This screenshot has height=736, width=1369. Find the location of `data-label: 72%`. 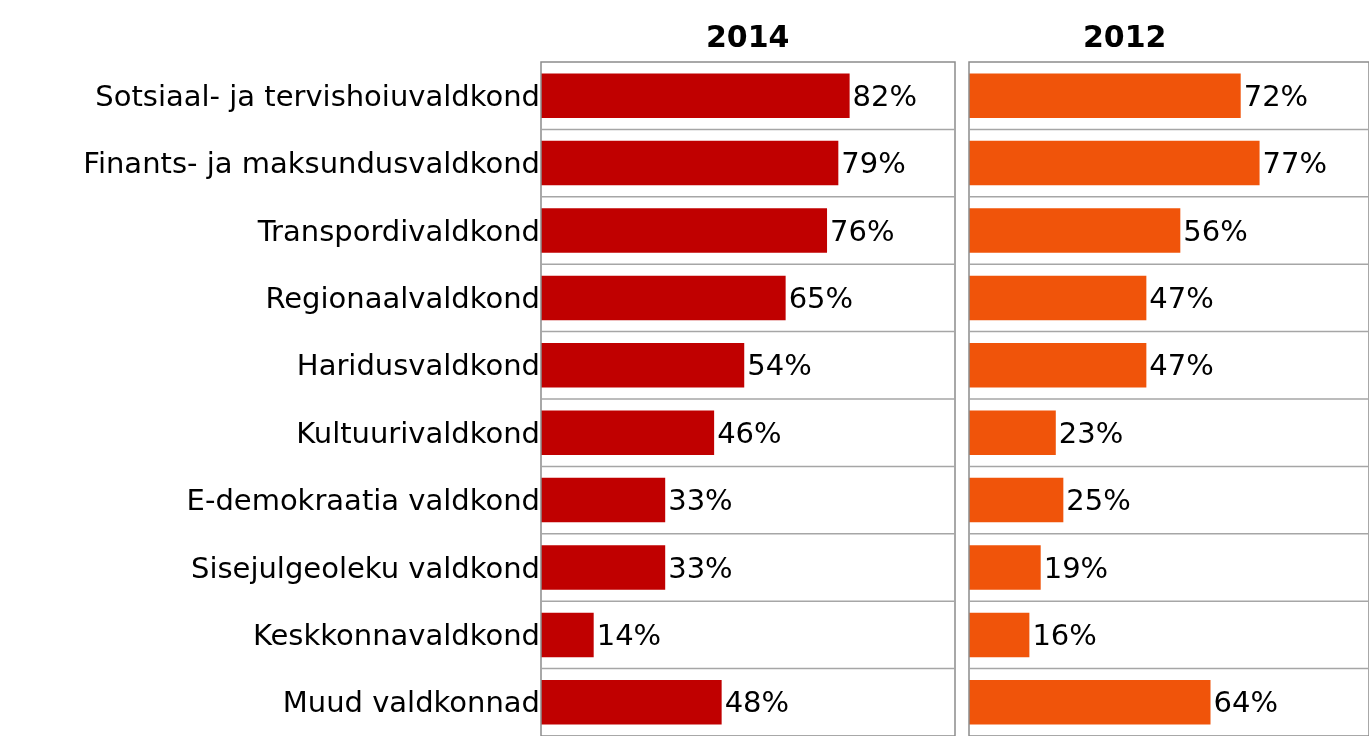

data-label: 72% is located at coordinates (1276, 95).